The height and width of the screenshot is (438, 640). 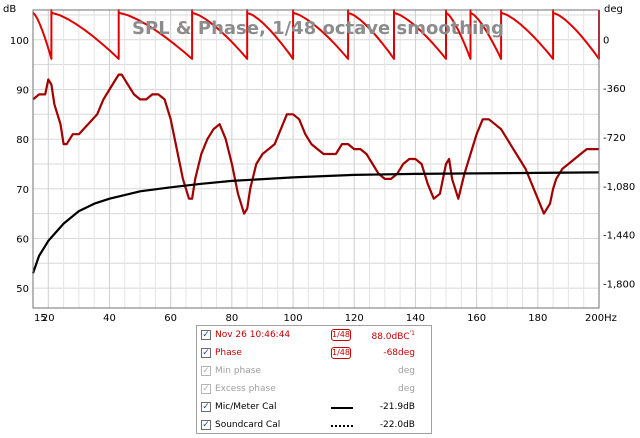 What do you see at coordinates (238, 371) in the screenshot?
I see `legend-label: Min phase` at bounding box center [238, 371].